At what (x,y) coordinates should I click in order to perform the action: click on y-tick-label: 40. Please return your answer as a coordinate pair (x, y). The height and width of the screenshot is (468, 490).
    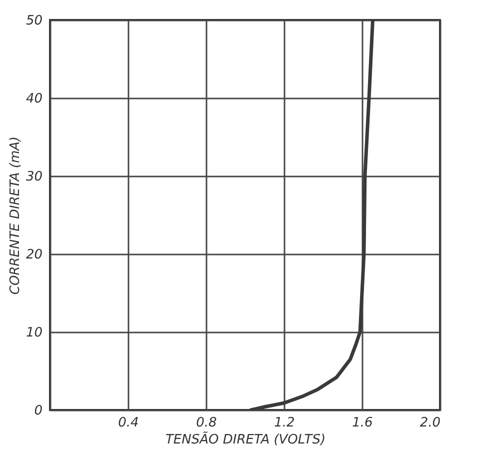
    Looking at the image, I should click on (34, 99).